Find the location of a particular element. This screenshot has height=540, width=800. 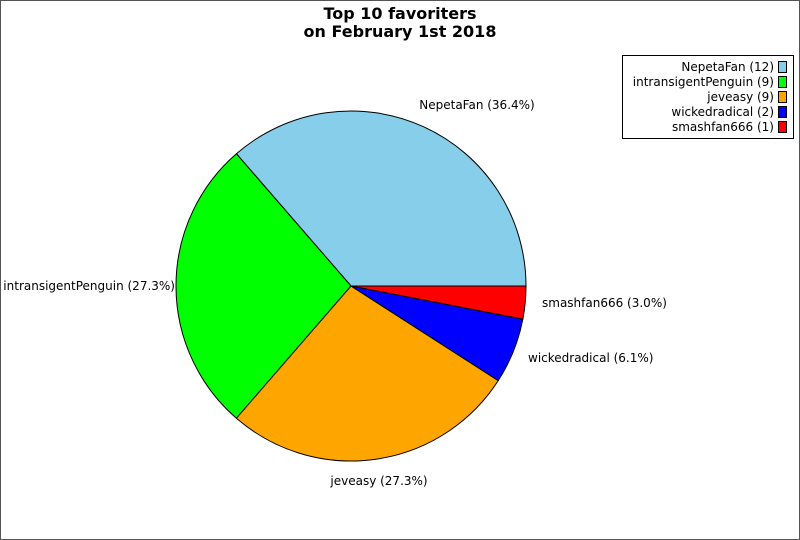

legend-entry-wickedradical: wickedradical (2) is located at coordinates (708, 111).